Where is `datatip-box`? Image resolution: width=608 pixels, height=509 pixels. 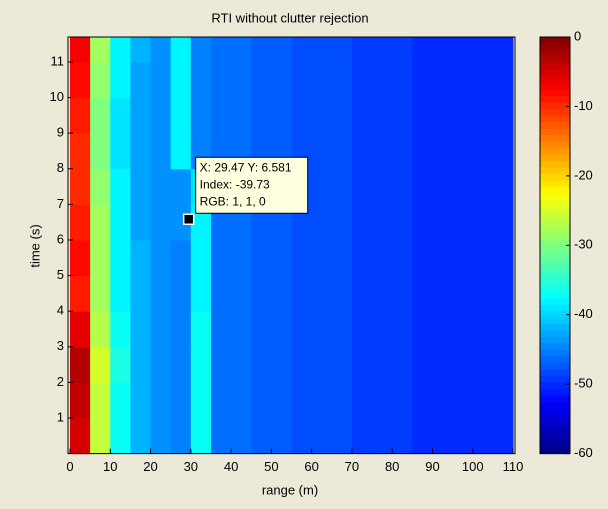 datatip-box is located at coordinates (252, 185).